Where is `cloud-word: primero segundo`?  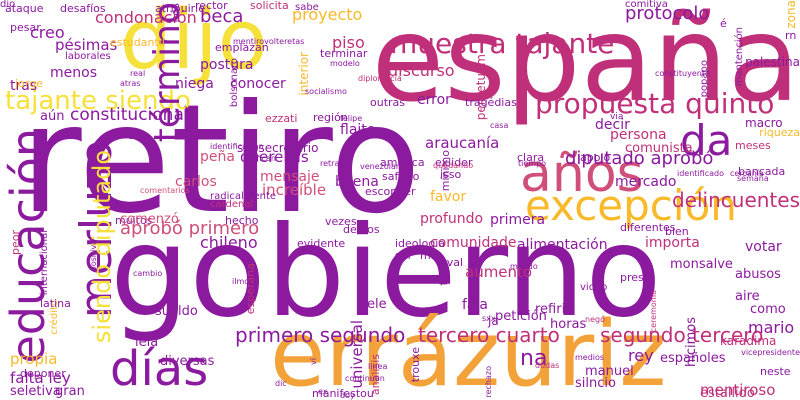 cloud-word: primero segundo is located at coordinates (320, 335).